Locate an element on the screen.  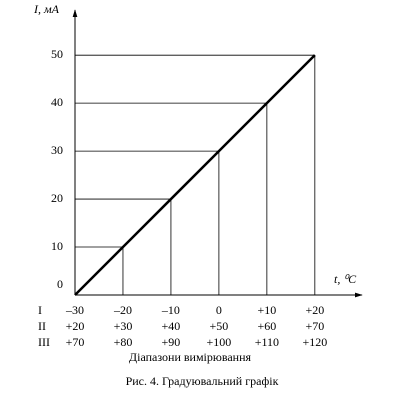
x-tick-label: +50 is located at coordinates (219, 326).